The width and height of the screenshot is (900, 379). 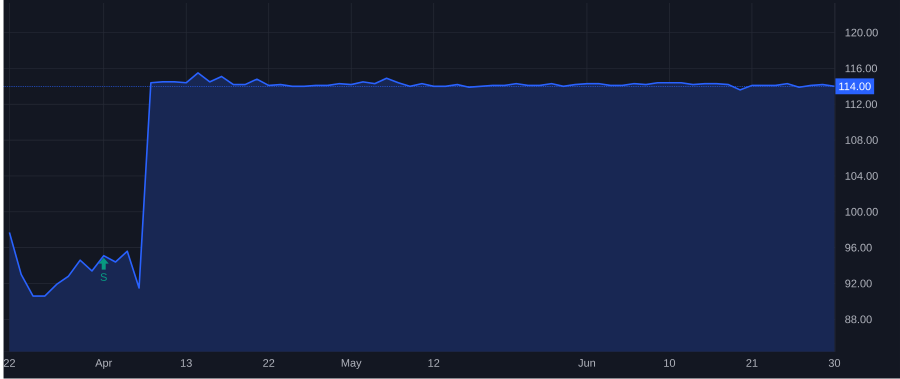 I want to click on y-tick-label: 116.00, so click(x=862, y=68).